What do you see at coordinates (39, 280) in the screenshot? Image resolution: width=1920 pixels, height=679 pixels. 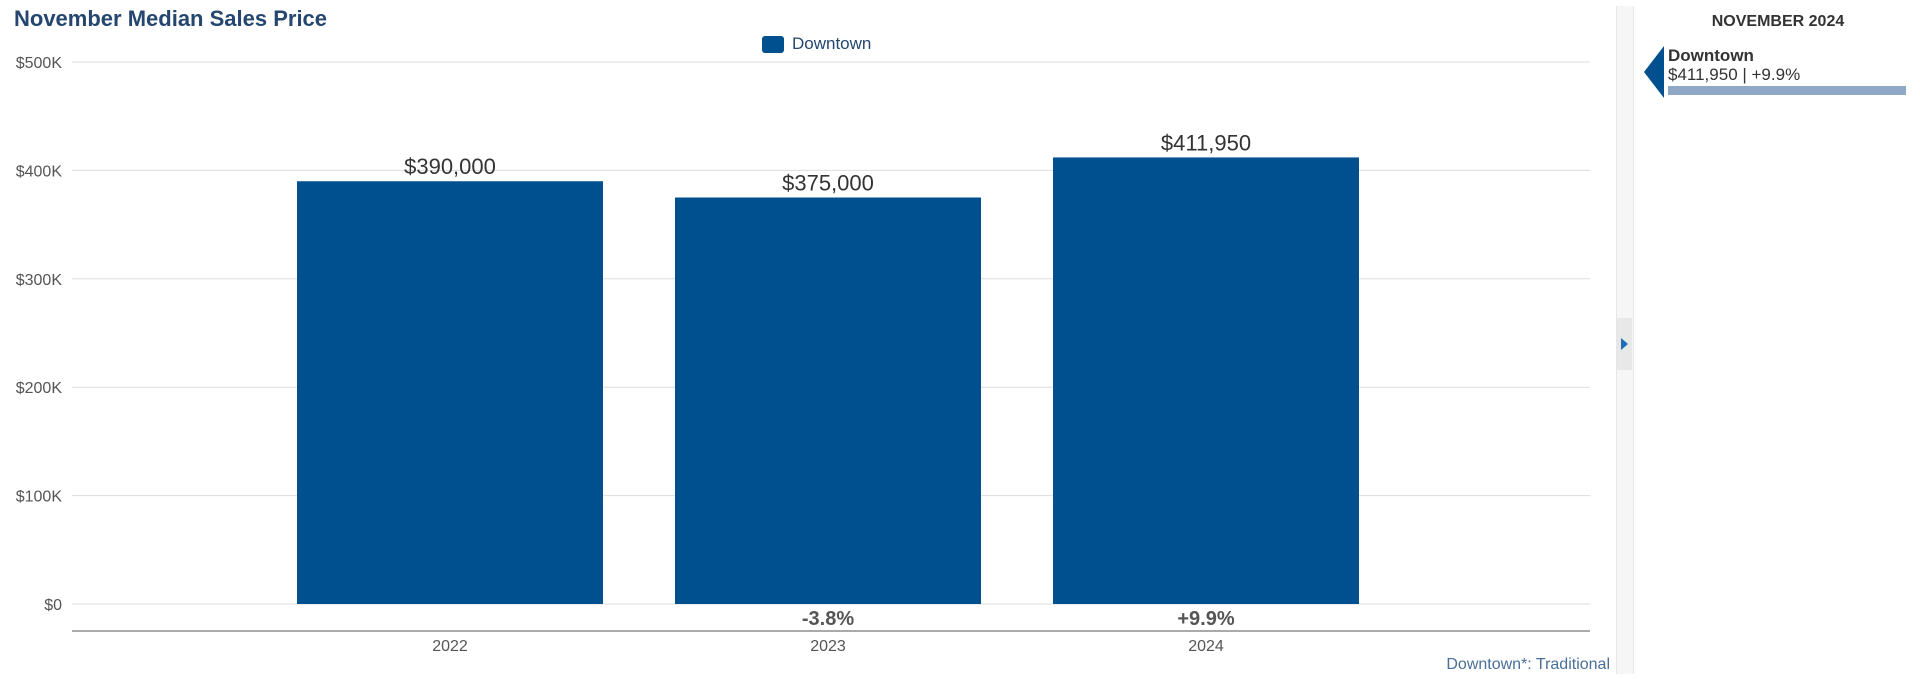 I see `y-tick-label: $300K` at bounding box center [39, 280].